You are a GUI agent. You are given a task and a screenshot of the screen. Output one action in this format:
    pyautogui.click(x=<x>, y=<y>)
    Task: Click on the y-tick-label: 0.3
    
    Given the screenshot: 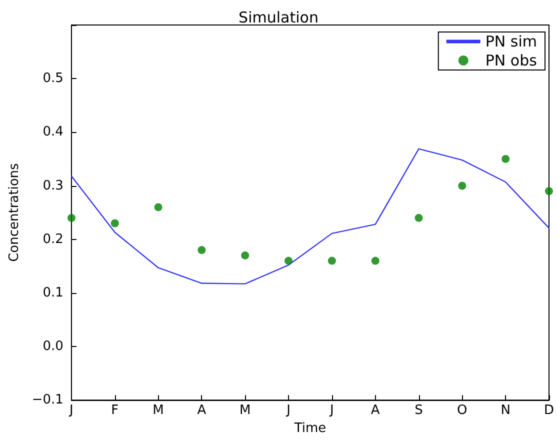 What is the action you would take?
    pyautogui.click(x=53, y=186)
    